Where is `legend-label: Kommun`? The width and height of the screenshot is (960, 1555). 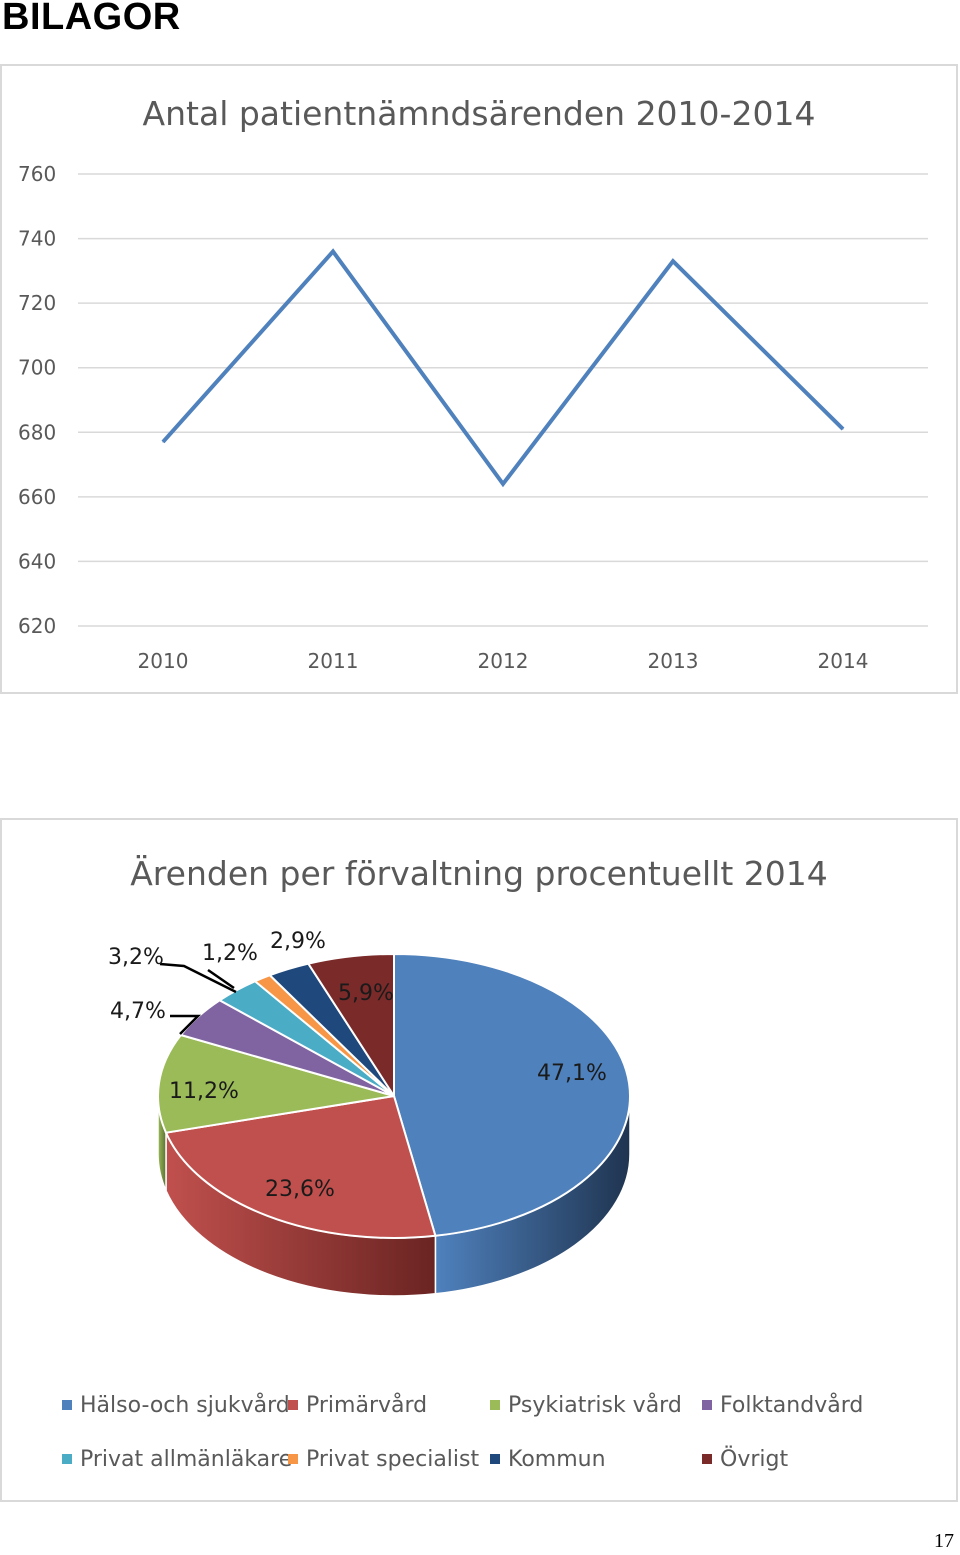
legend-label: Kommun is located at coordinates (557, 1459).